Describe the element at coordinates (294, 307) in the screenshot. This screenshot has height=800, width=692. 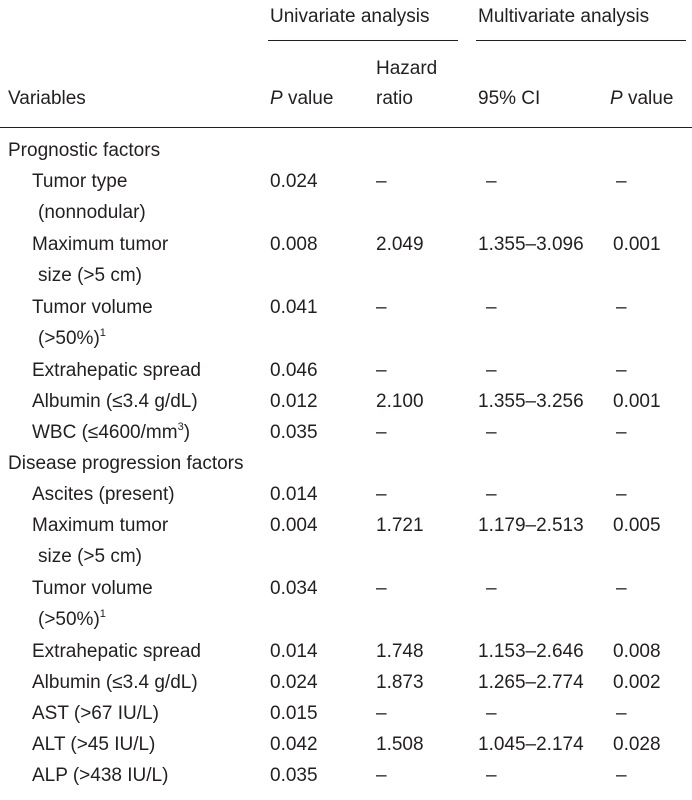
I see `p-value-cell: 0.041` at that location.